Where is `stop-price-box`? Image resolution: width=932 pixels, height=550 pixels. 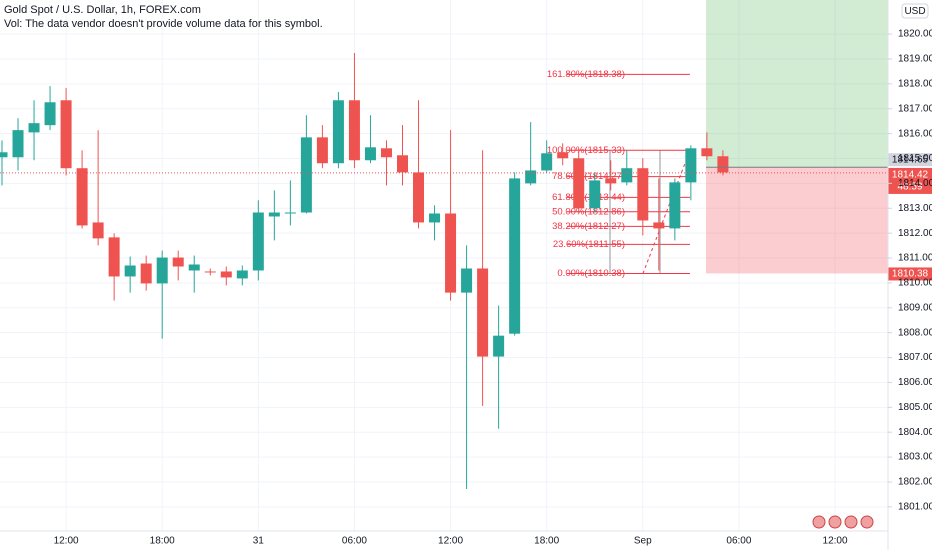
stop-price-box is located at coordinates (910, 274).